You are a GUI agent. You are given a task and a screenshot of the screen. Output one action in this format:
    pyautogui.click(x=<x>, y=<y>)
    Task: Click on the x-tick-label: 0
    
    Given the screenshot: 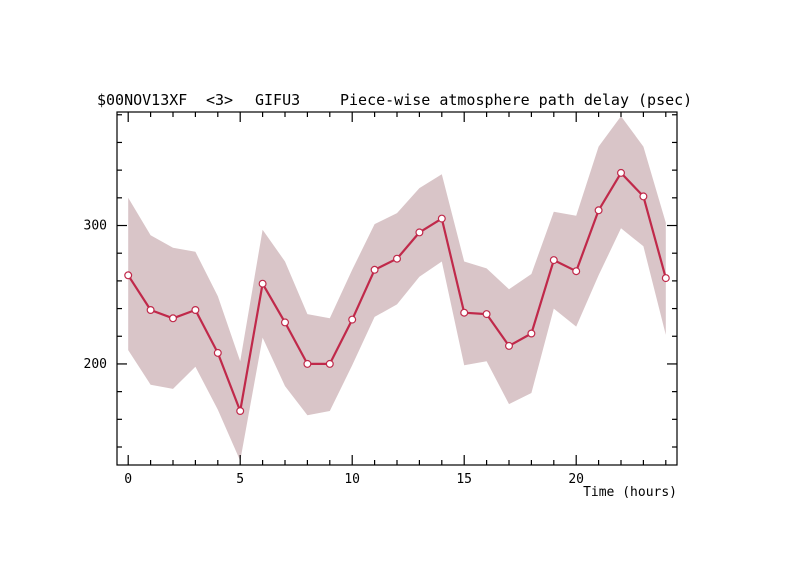 What is the action you would take?
    pyautogui.click(x=128, y=479)
    